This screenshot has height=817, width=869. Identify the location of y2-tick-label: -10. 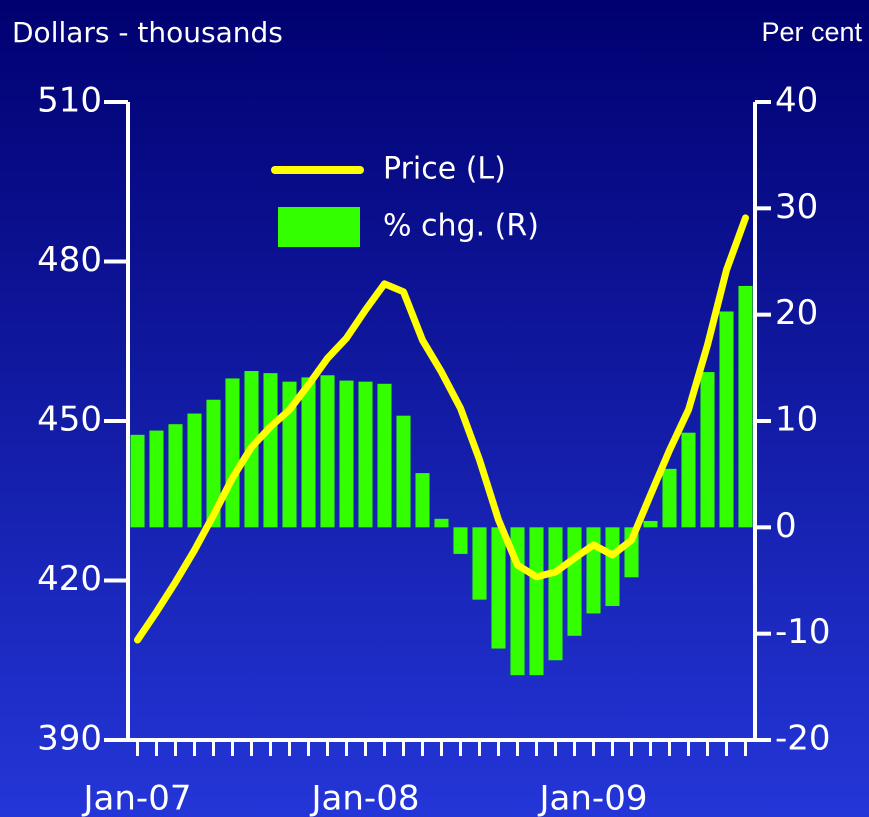
(803, 632).